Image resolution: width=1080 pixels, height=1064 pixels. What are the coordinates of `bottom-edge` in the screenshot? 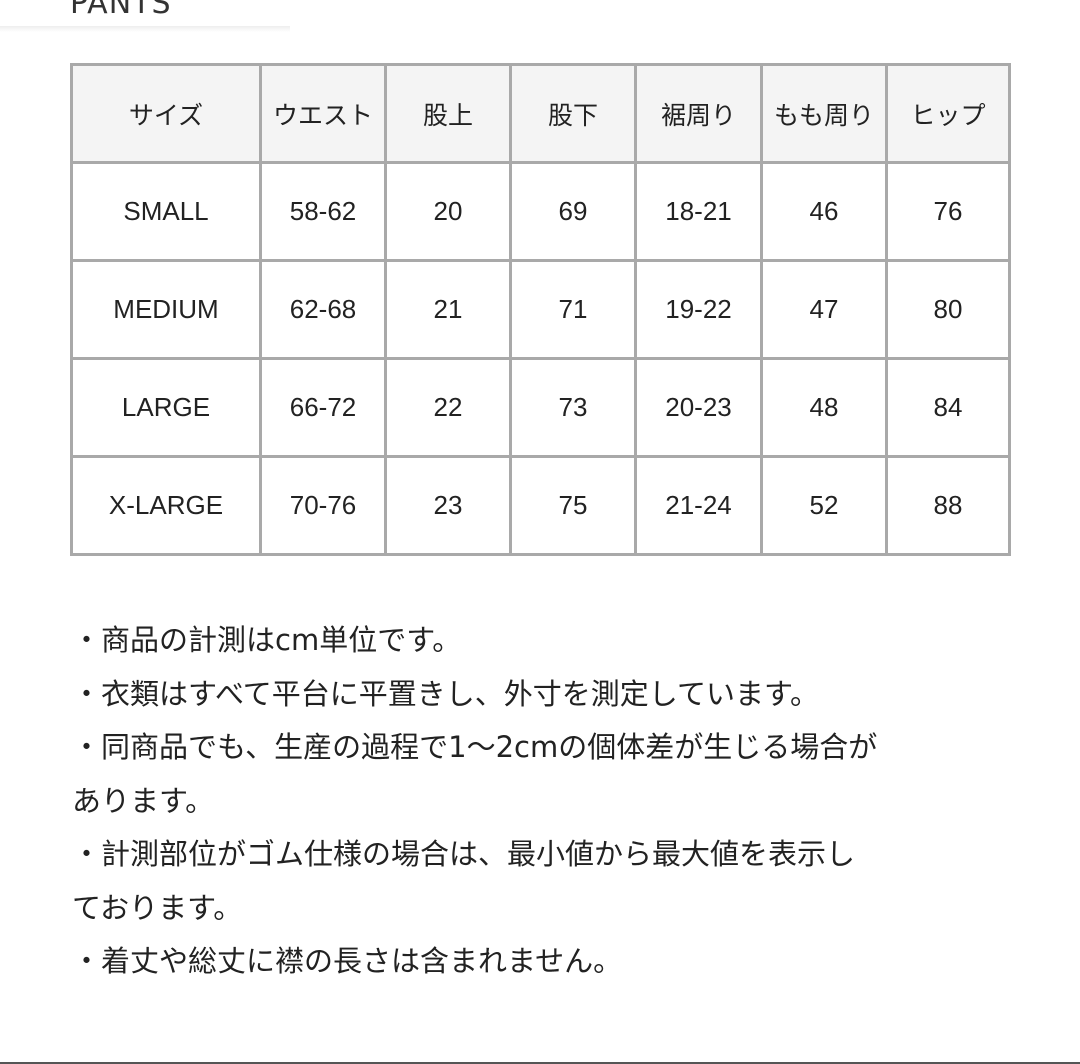 It's located at (540, 1063).